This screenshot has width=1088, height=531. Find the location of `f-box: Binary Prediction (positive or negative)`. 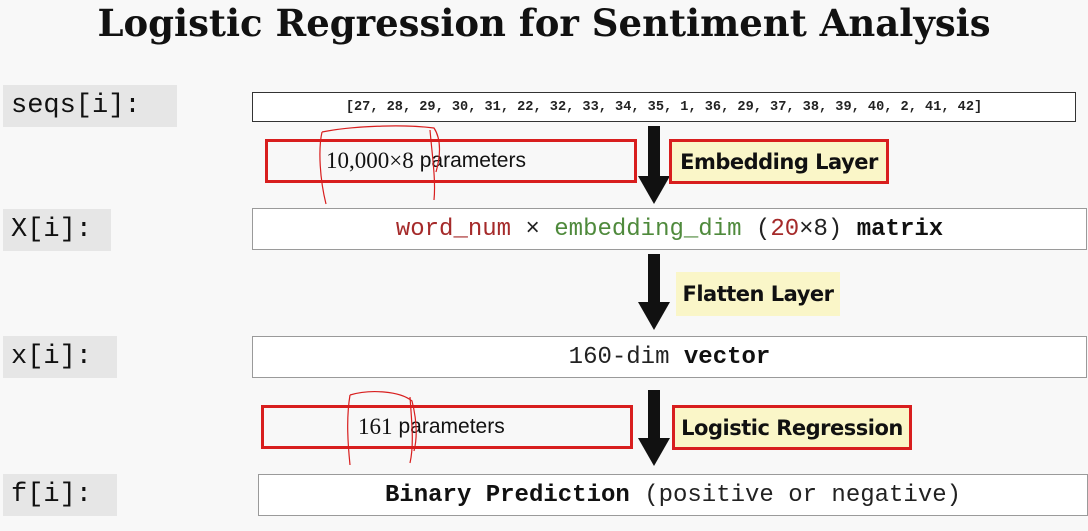

f-box: Binary Prediction (positive or negative) is located at coordinates (673, 495).